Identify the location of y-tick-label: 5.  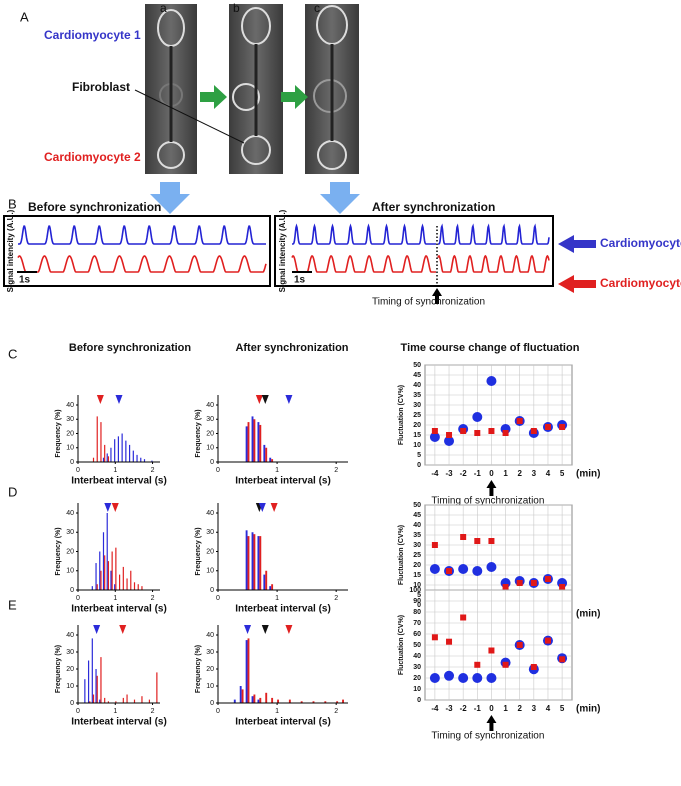
(419, 595).